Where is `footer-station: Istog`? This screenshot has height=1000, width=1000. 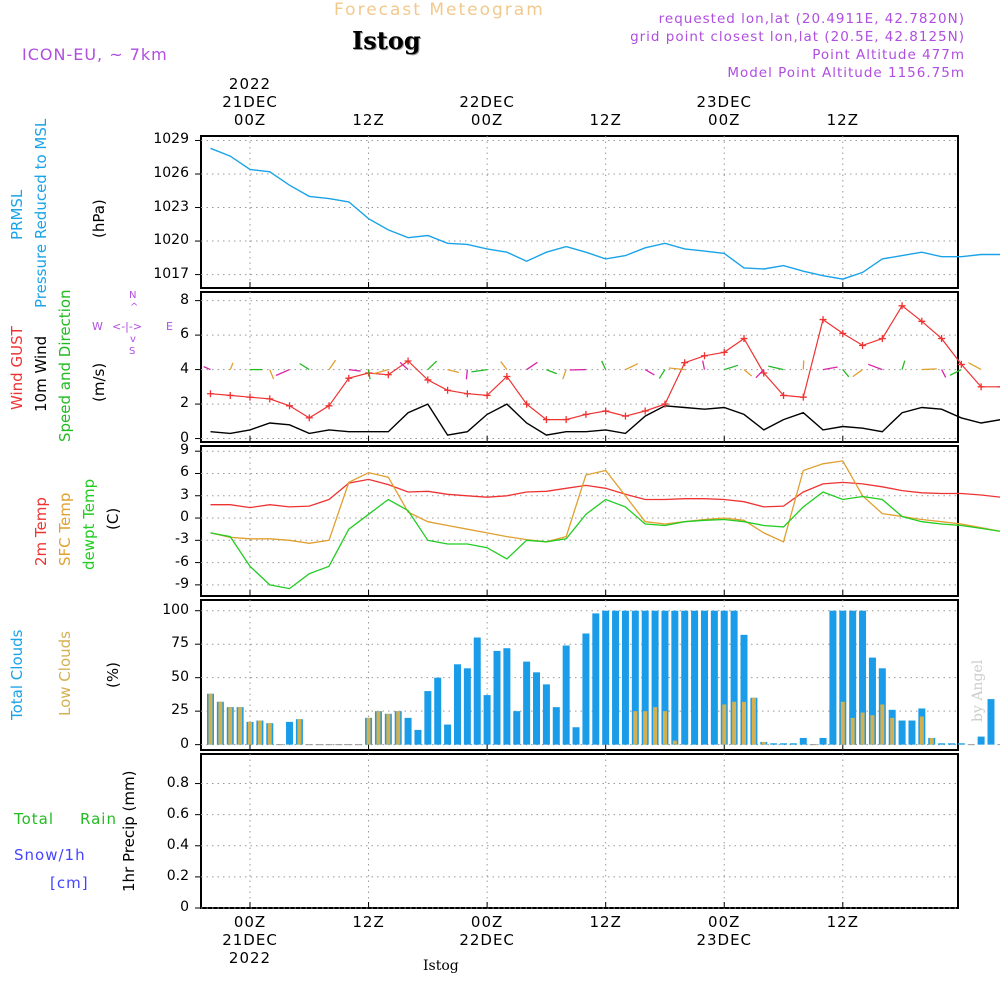
footer-station: Istog is located at coordinates (441, 966).